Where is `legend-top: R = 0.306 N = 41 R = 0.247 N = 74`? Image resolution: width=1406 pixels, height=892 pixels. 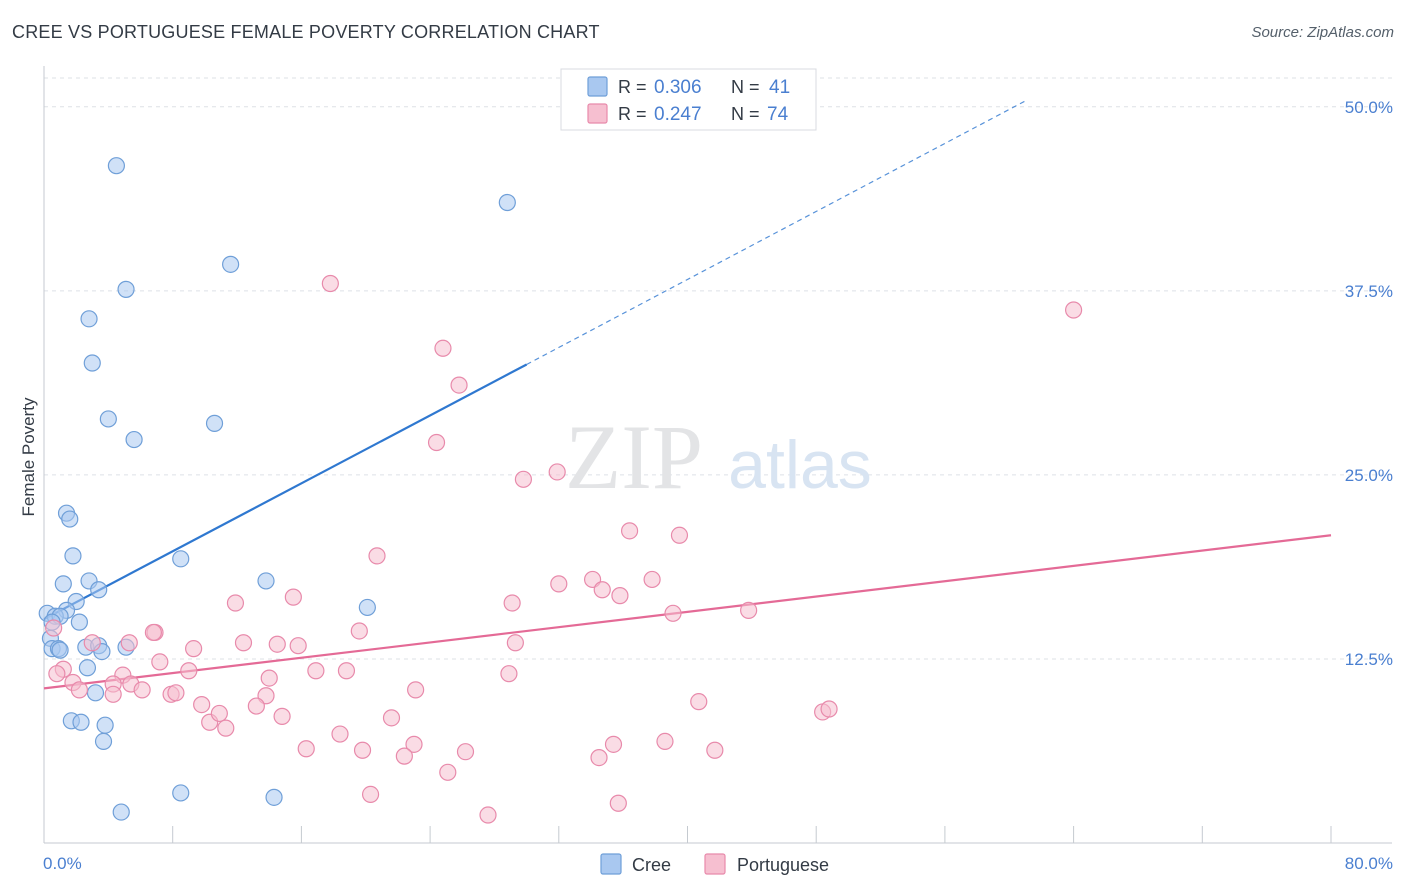 legend-top: R = 0.306 N = 41 R = 0.247 N = 74 is located at coordinates (688, 99).